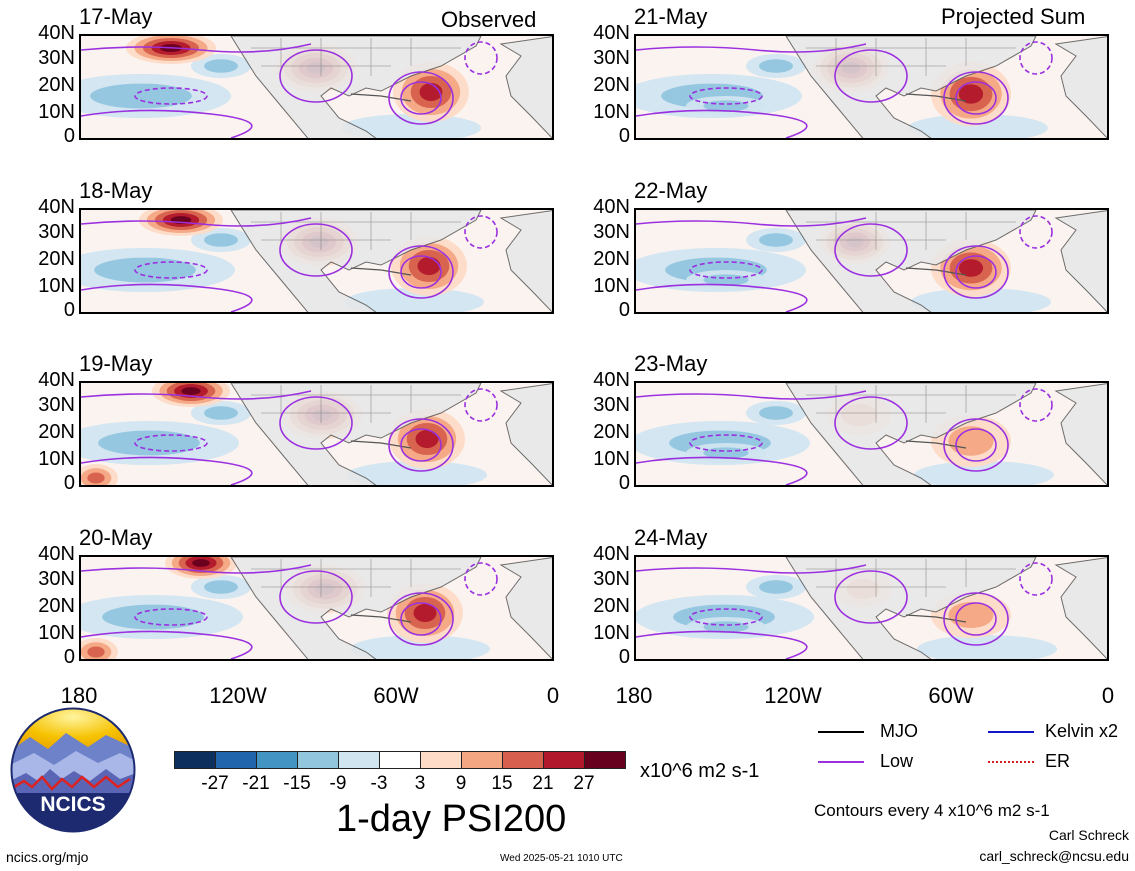 The width and height of the screenshot is (1135, 871). What do you see at coordinates (671, 190) in the screenshot?
I see `panel-date: 22-May` at bounding box center [671, 190].